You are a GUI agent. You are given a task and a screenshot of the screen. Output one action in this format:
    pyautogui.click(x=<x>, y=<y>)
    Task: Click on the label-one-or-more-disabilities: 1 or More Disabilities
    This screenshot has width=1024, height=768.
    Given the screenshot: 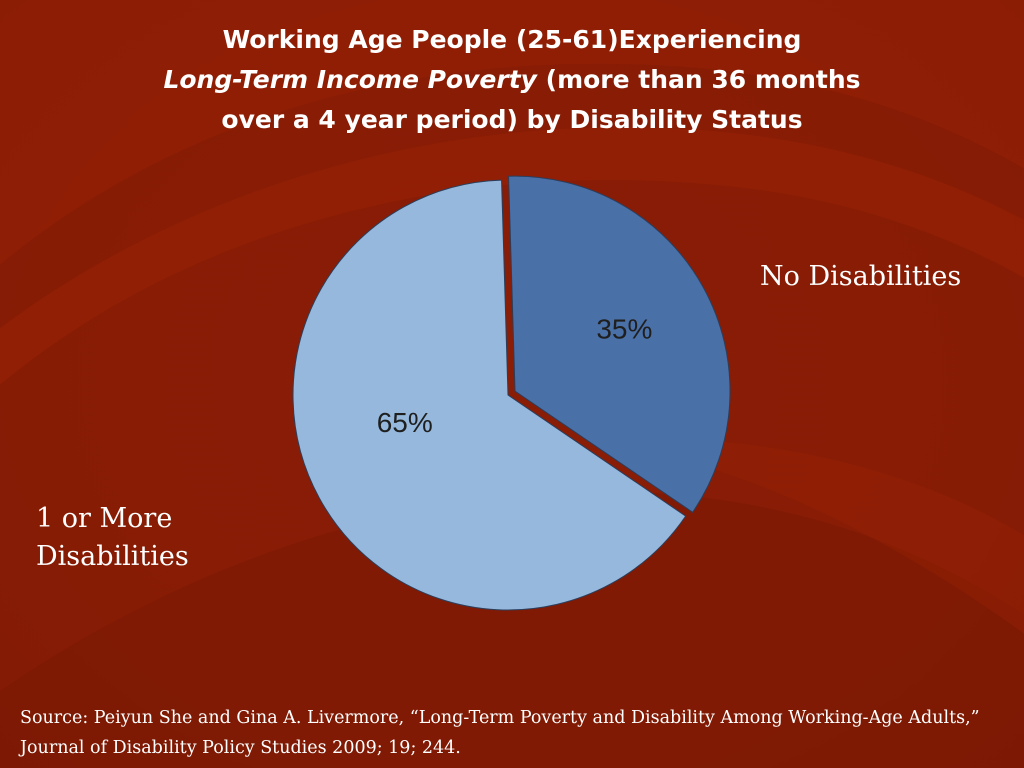 What is the action you would take?
    pyautogui.click(x=136, y=538)
    